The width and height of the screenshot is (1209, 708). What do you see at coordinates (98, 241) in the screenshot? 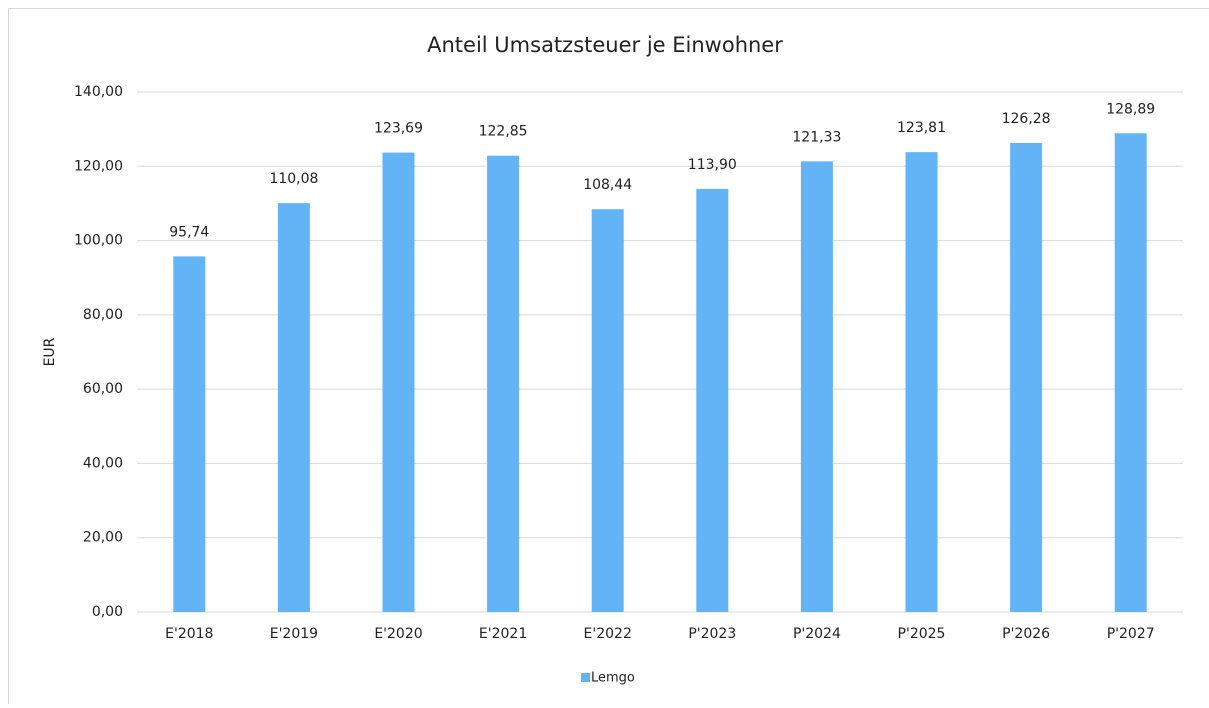
I see `y-tick-label: 100,00` at bounding box center [98, 241].